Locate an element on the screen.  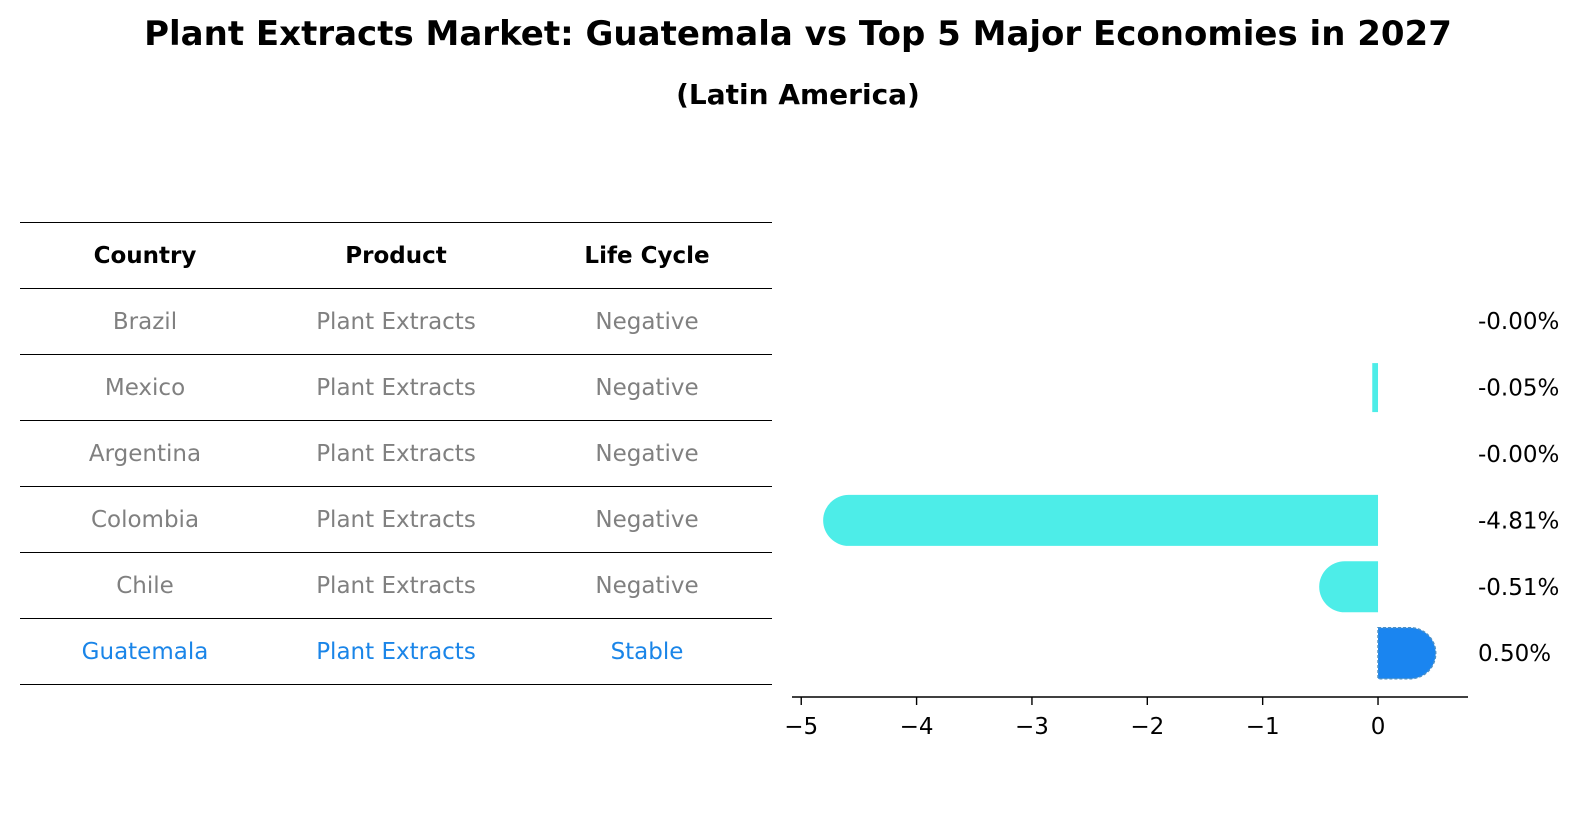
x-tick-label: 0 is located at coordinates (1378, 727).